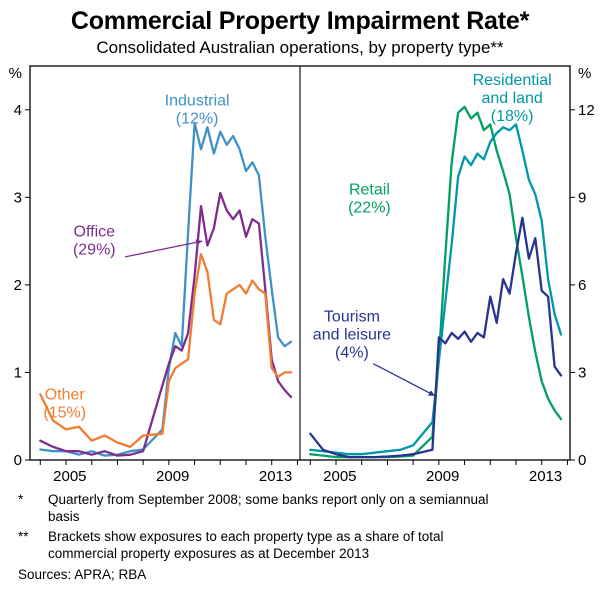  Describe the element at coordinates (197, 100) in the screenshot. I see `series-label-industrial: Industrial` at that location.